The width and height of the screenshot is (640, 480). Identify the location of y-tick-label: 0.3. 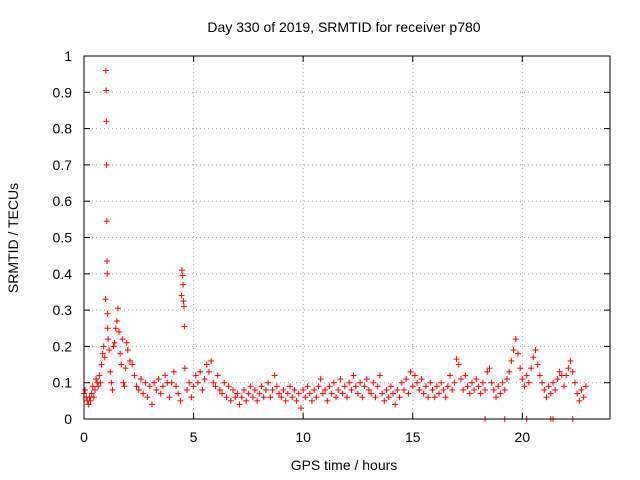
(63, 310).